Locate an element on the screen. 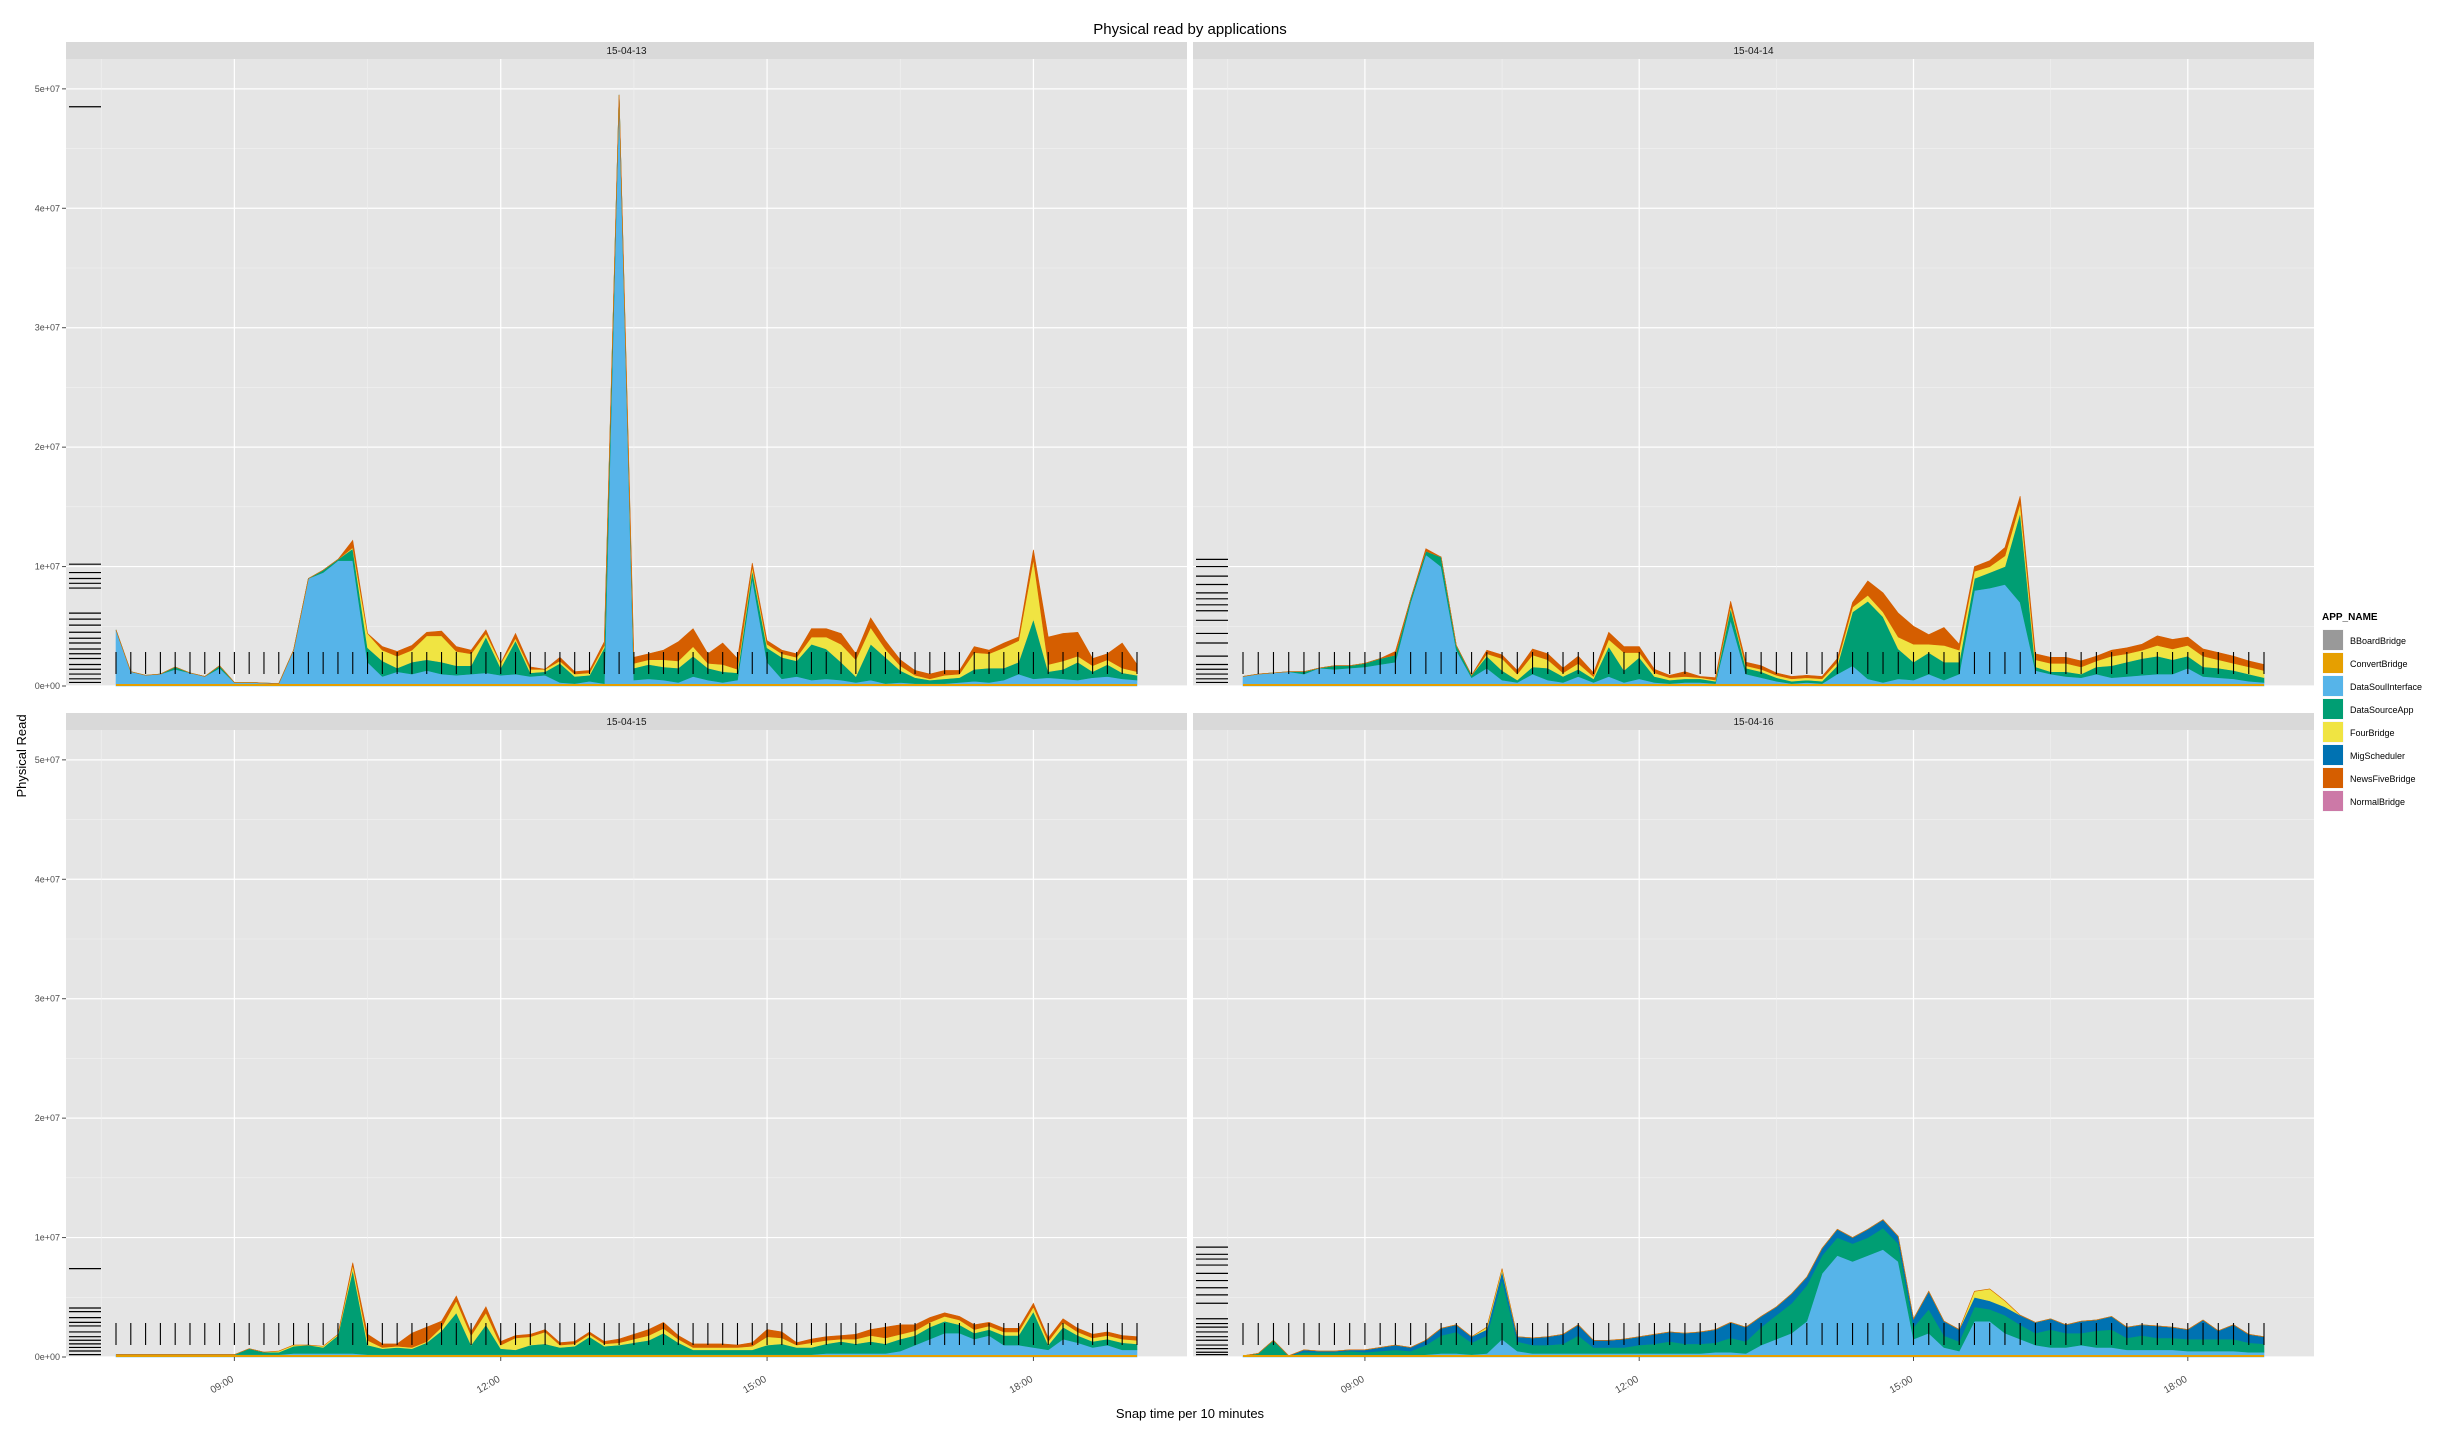  legend-key-datasourceapp is located at coordinates (2333, 709).